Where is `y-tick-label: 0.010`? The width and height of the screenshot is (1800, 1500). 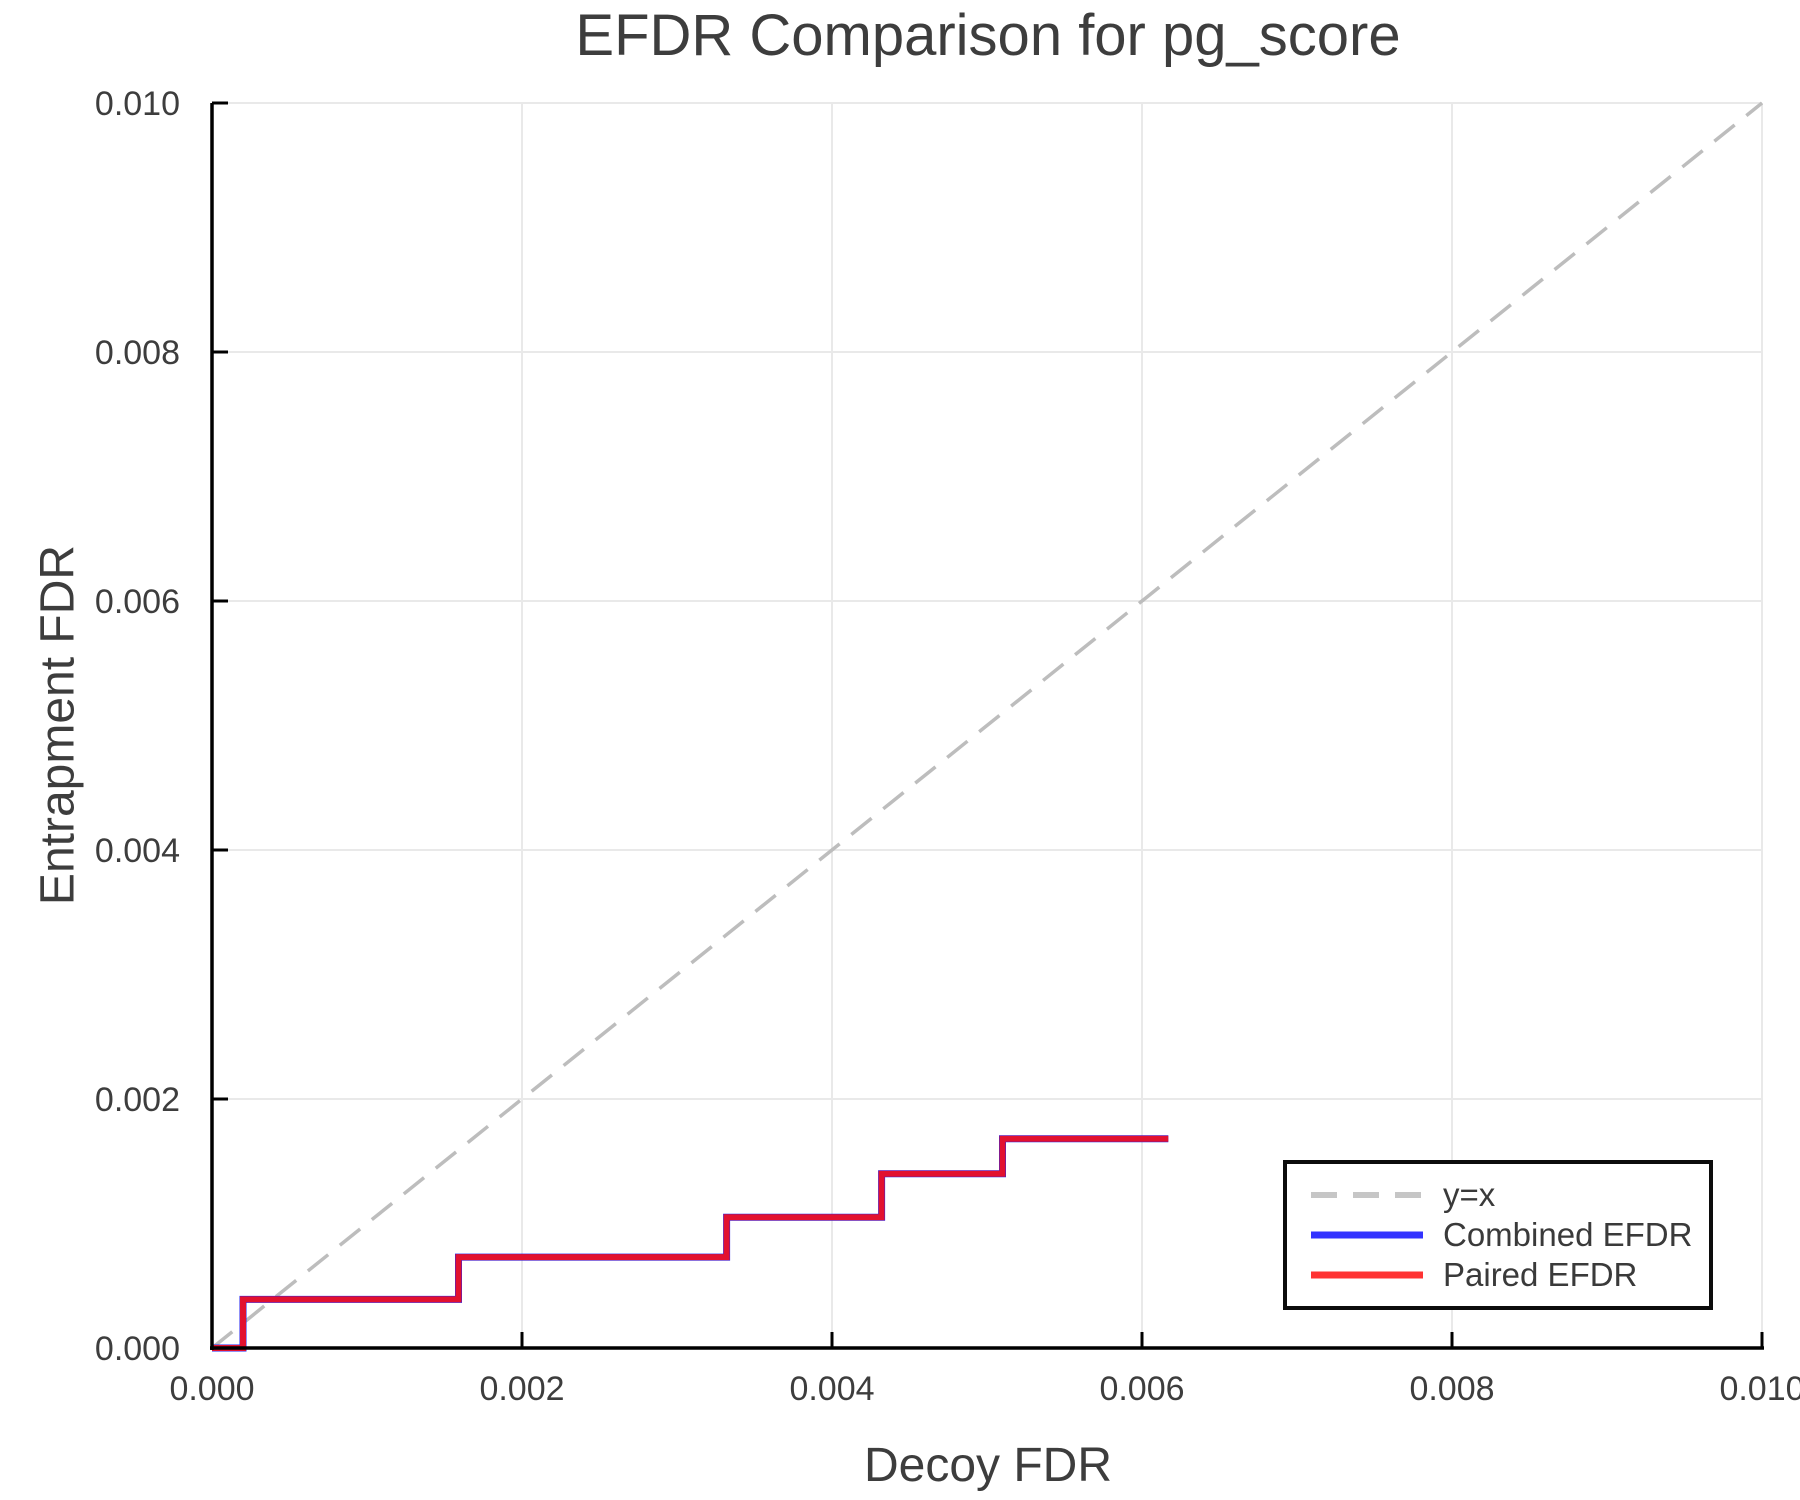 y-tick-label: 0.010 is located at coordinates (137, 104).